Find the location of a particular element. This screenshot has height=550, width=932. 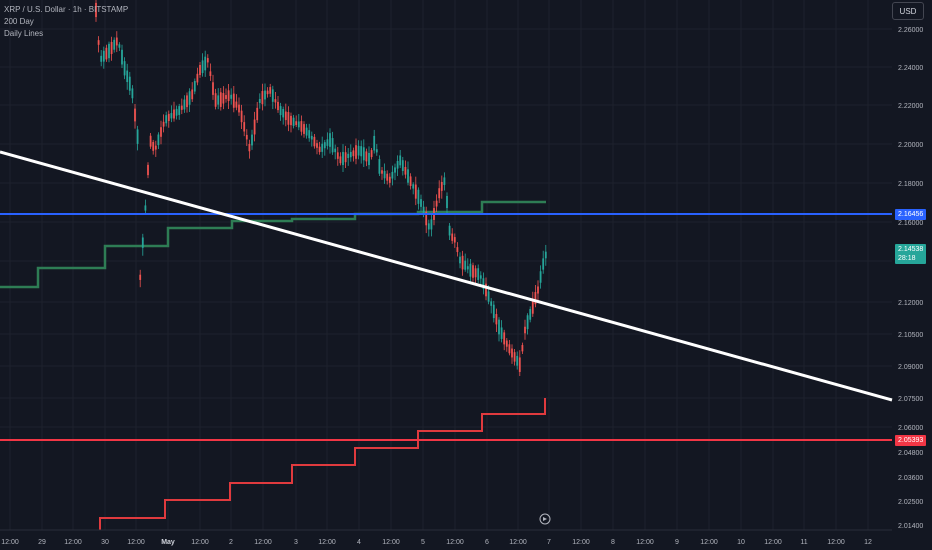

time-tick-label: 30 is located at coordinates (105, 542).